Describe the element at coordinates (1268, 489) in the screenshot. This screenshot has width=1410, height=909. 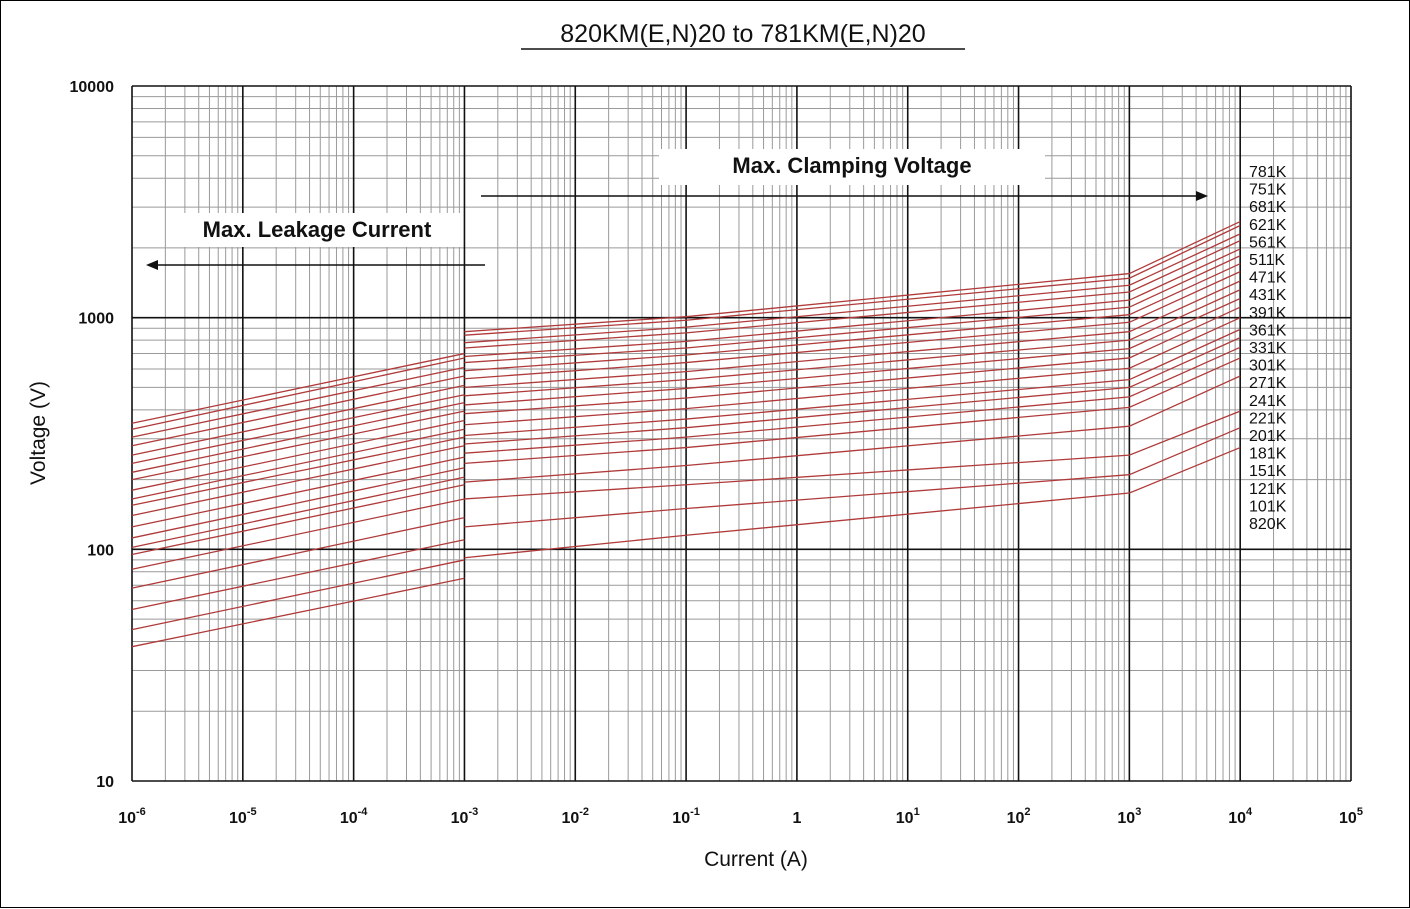
I see `series-name-label: 121K` at that location.